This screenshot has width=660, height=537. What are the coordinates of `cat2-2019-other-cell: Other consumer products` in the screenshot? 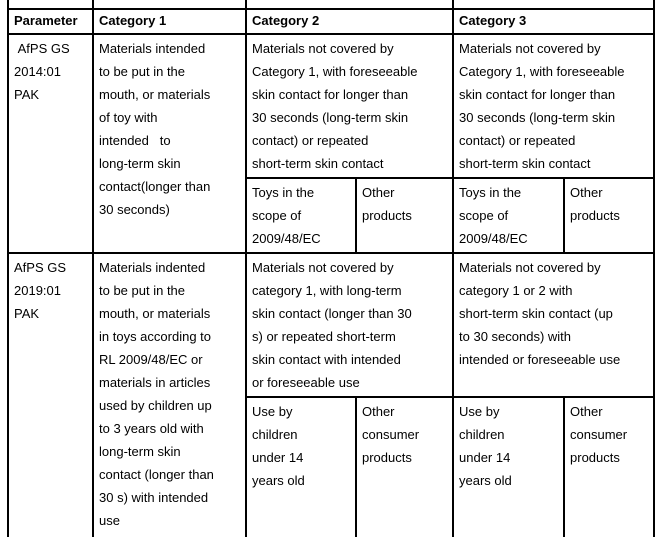 It's located at (404, 466).